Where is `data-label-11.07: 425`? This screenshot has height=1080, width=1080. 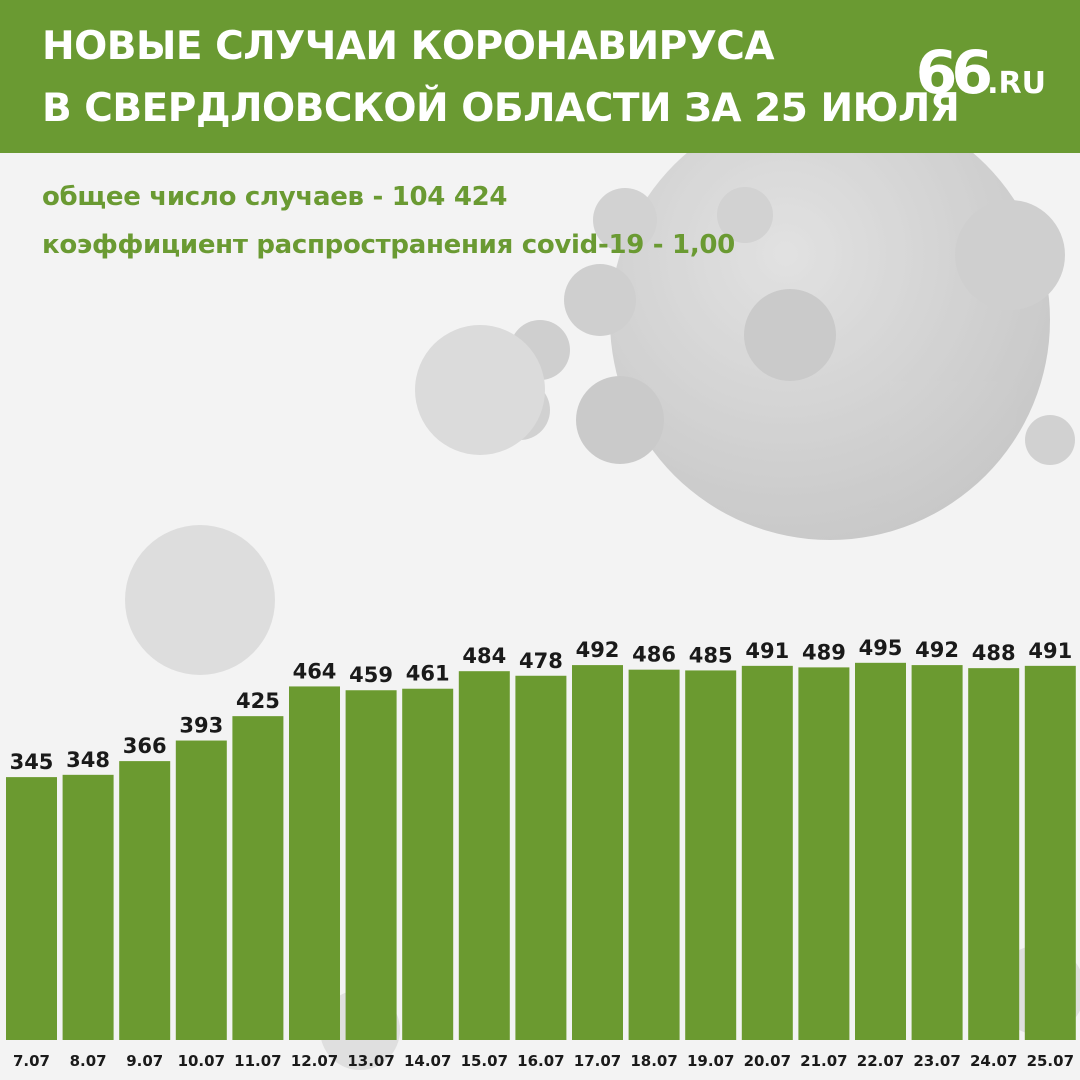
data-label-11.07: 425 is located at coordinates (258, 701).